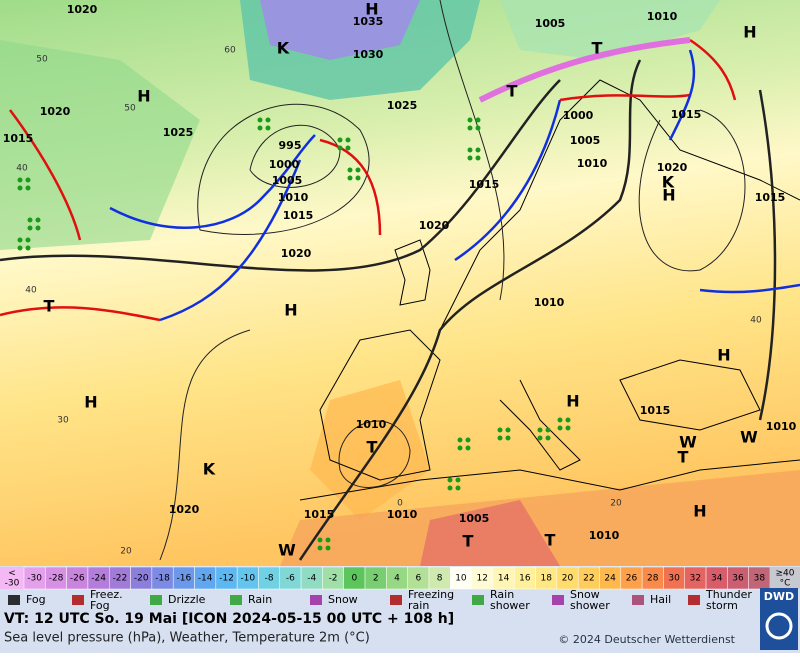 The width and height of the screenshot is (800, 657). I want to click on scale-label: 0, so click(355, 579).